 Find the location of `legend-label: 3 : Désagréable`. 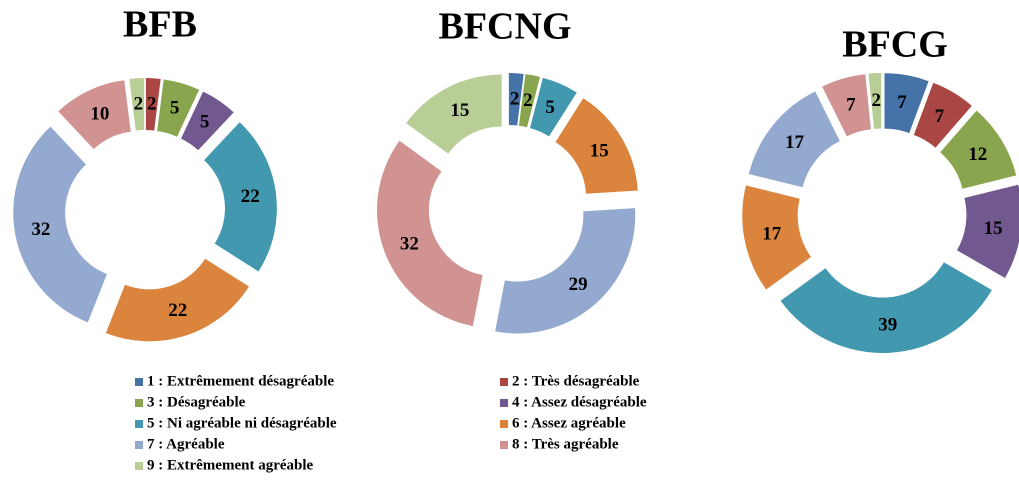

legend-label: 3 : Désagréable is located at coordinates (196, 402).